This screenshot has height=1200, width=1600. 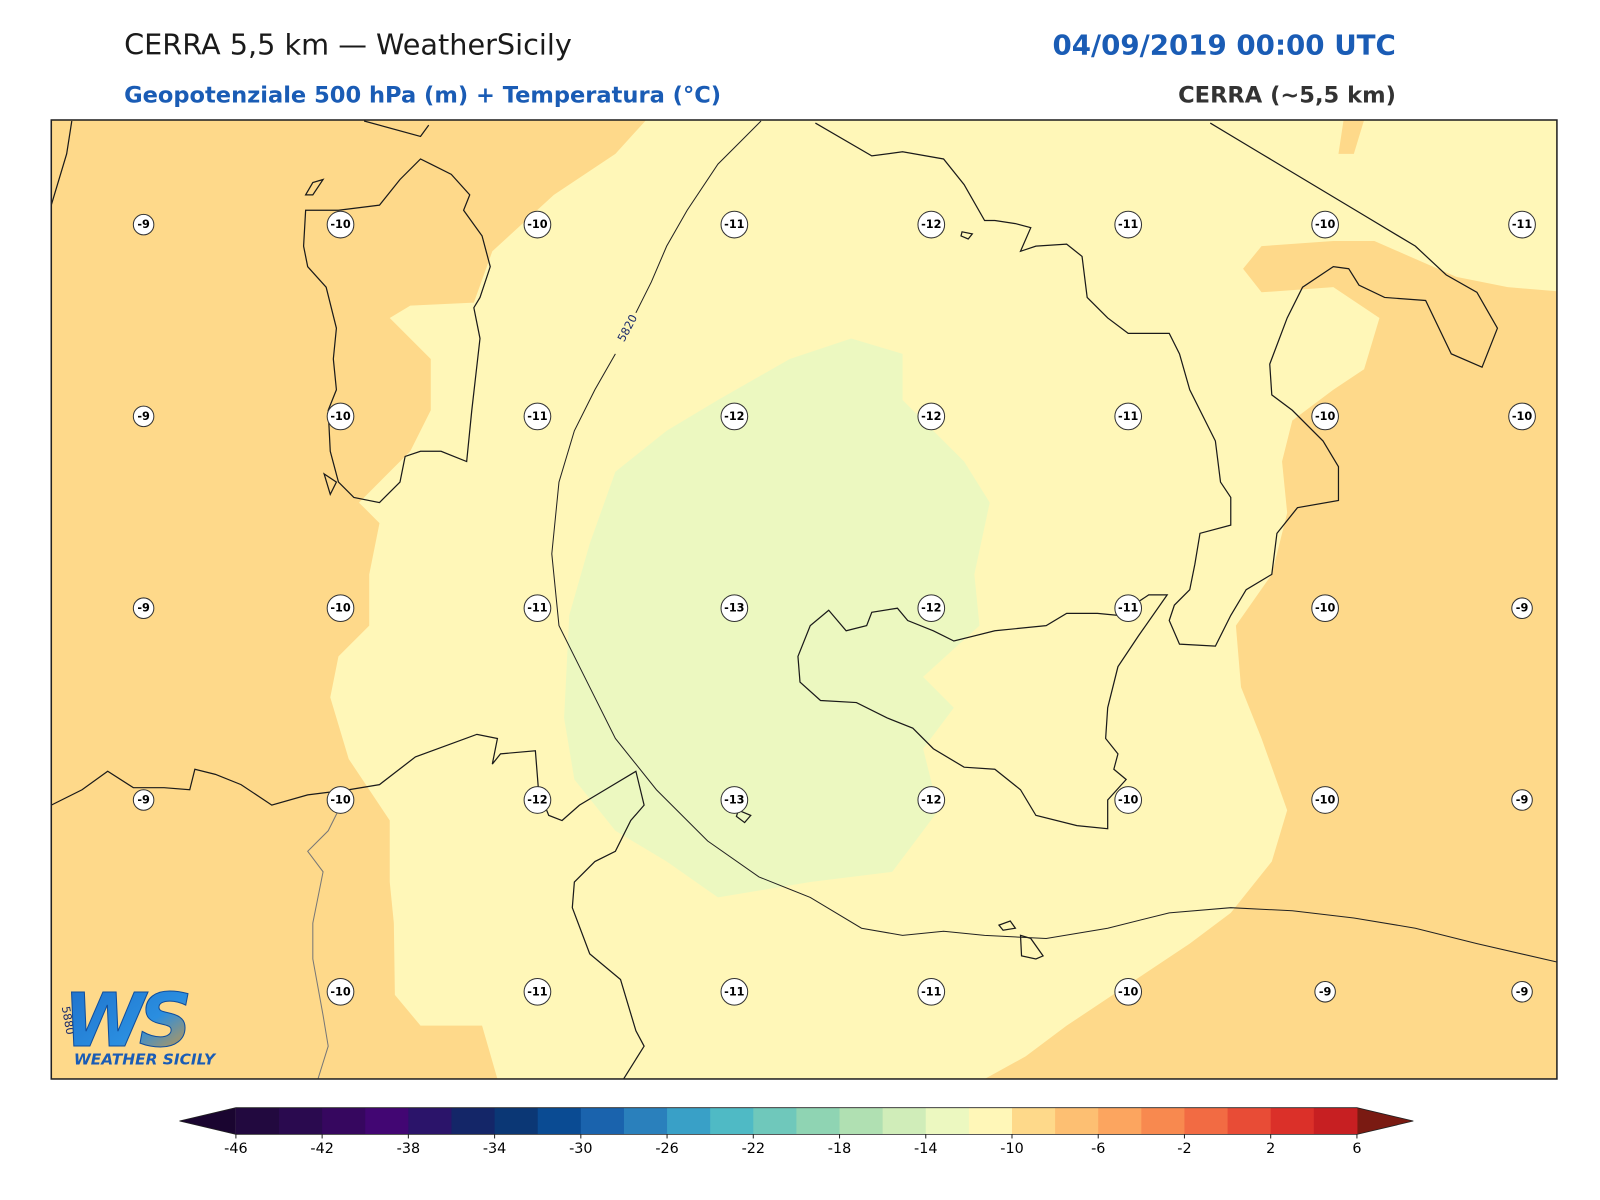 What do you see at coordinates (1287, 96) in the screenshot?
I see `model-label: CERRA (~5,5 km)` at bounding box center [1287, 96].